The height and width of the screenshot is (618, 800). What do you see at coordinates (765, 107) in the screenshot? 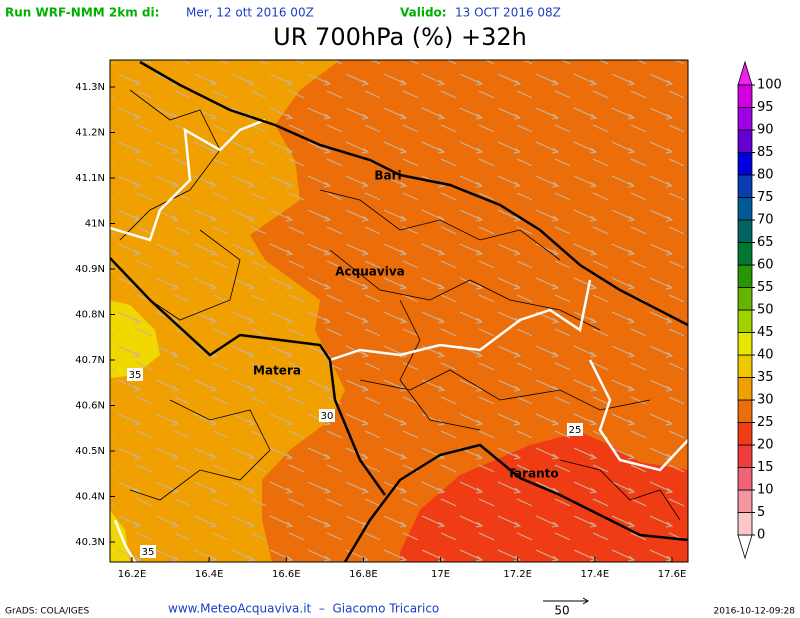
I see `colorbar-label: 95` at bounding box center [765, 107].